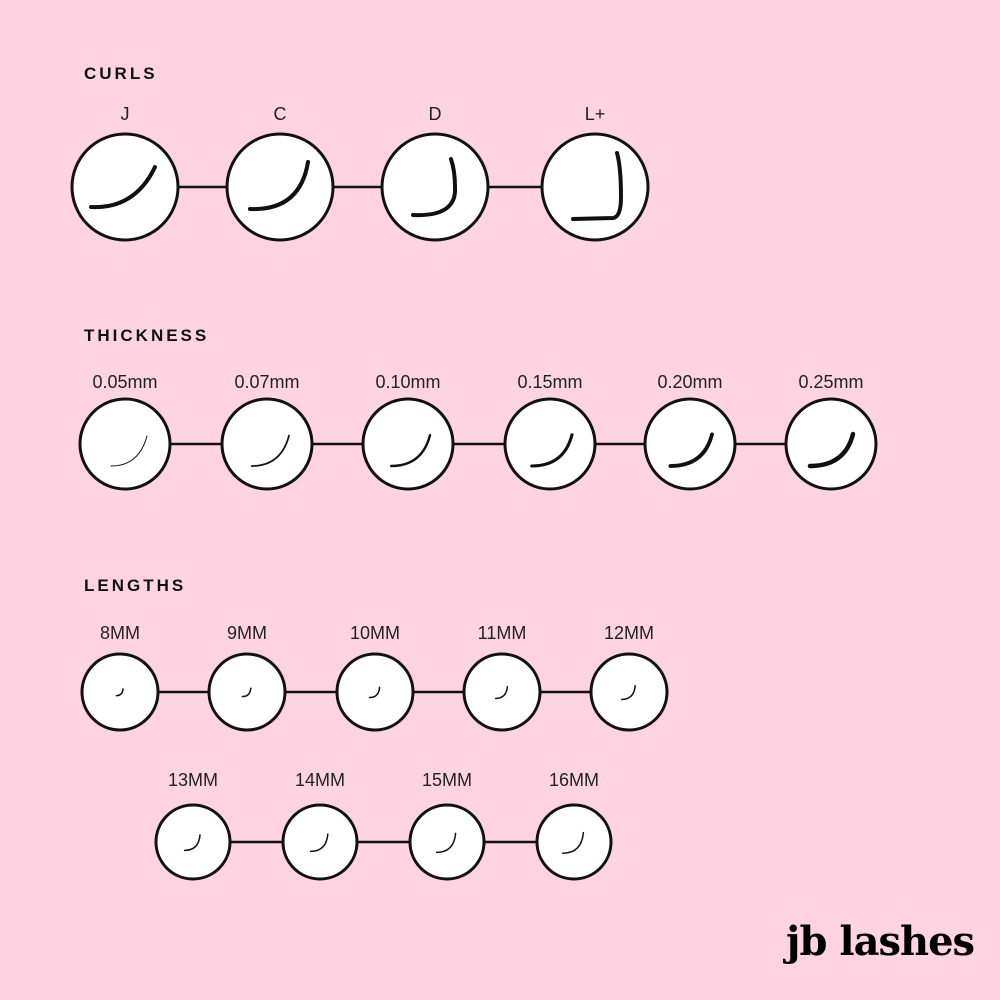 The image size is (1000, 1000). I want to click on item-label: D, so click(435, 114).